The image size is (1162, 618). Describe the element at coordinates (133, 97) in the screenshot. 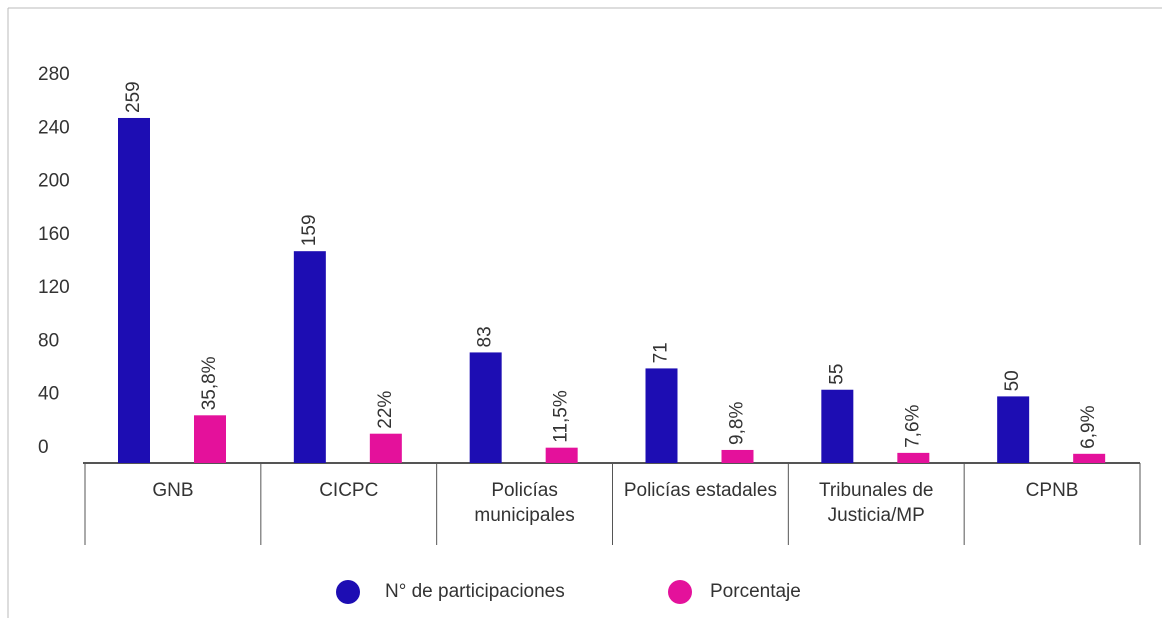

I see `data-label: 259` at that location.